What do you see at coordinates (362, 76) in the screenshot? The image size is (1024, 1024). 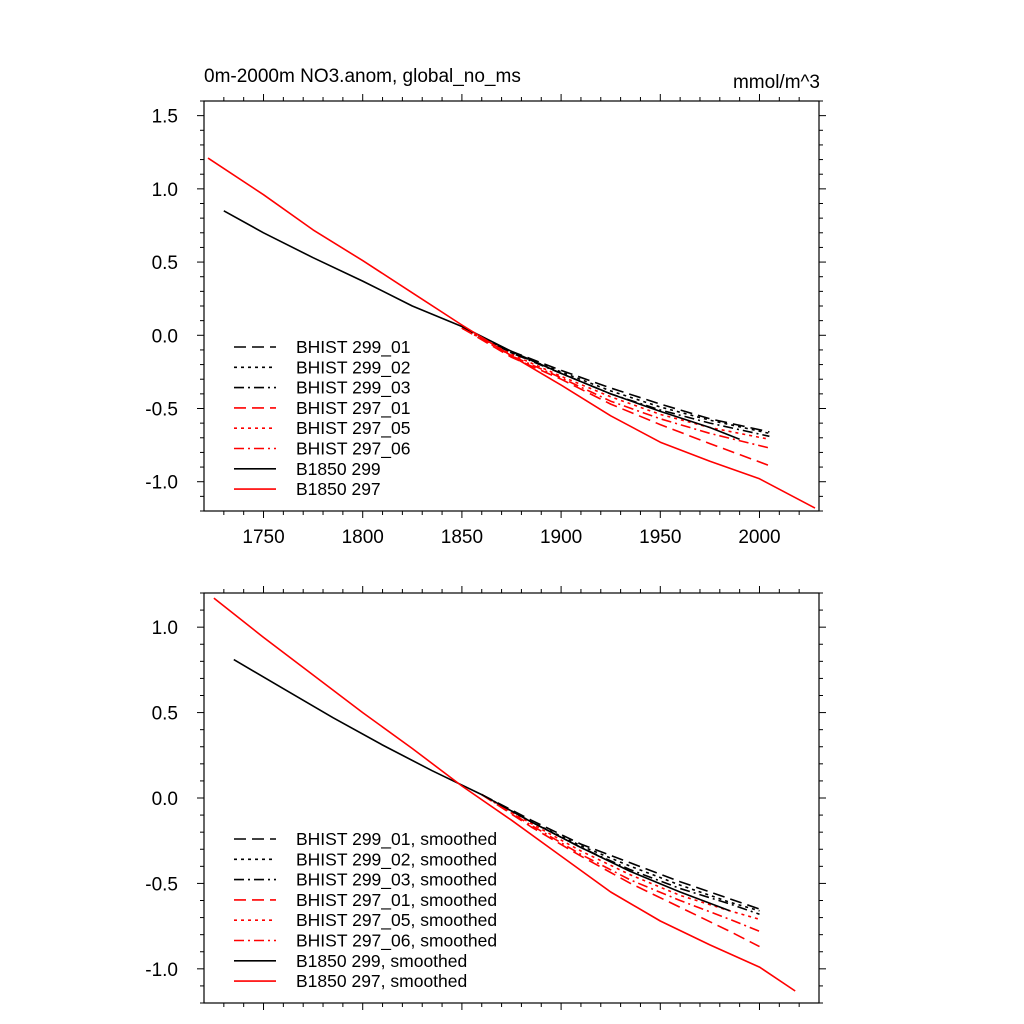 I see `chart-title: 0m-2000m NO3.anom, global_no_ms` at bounding box center [362, 76].